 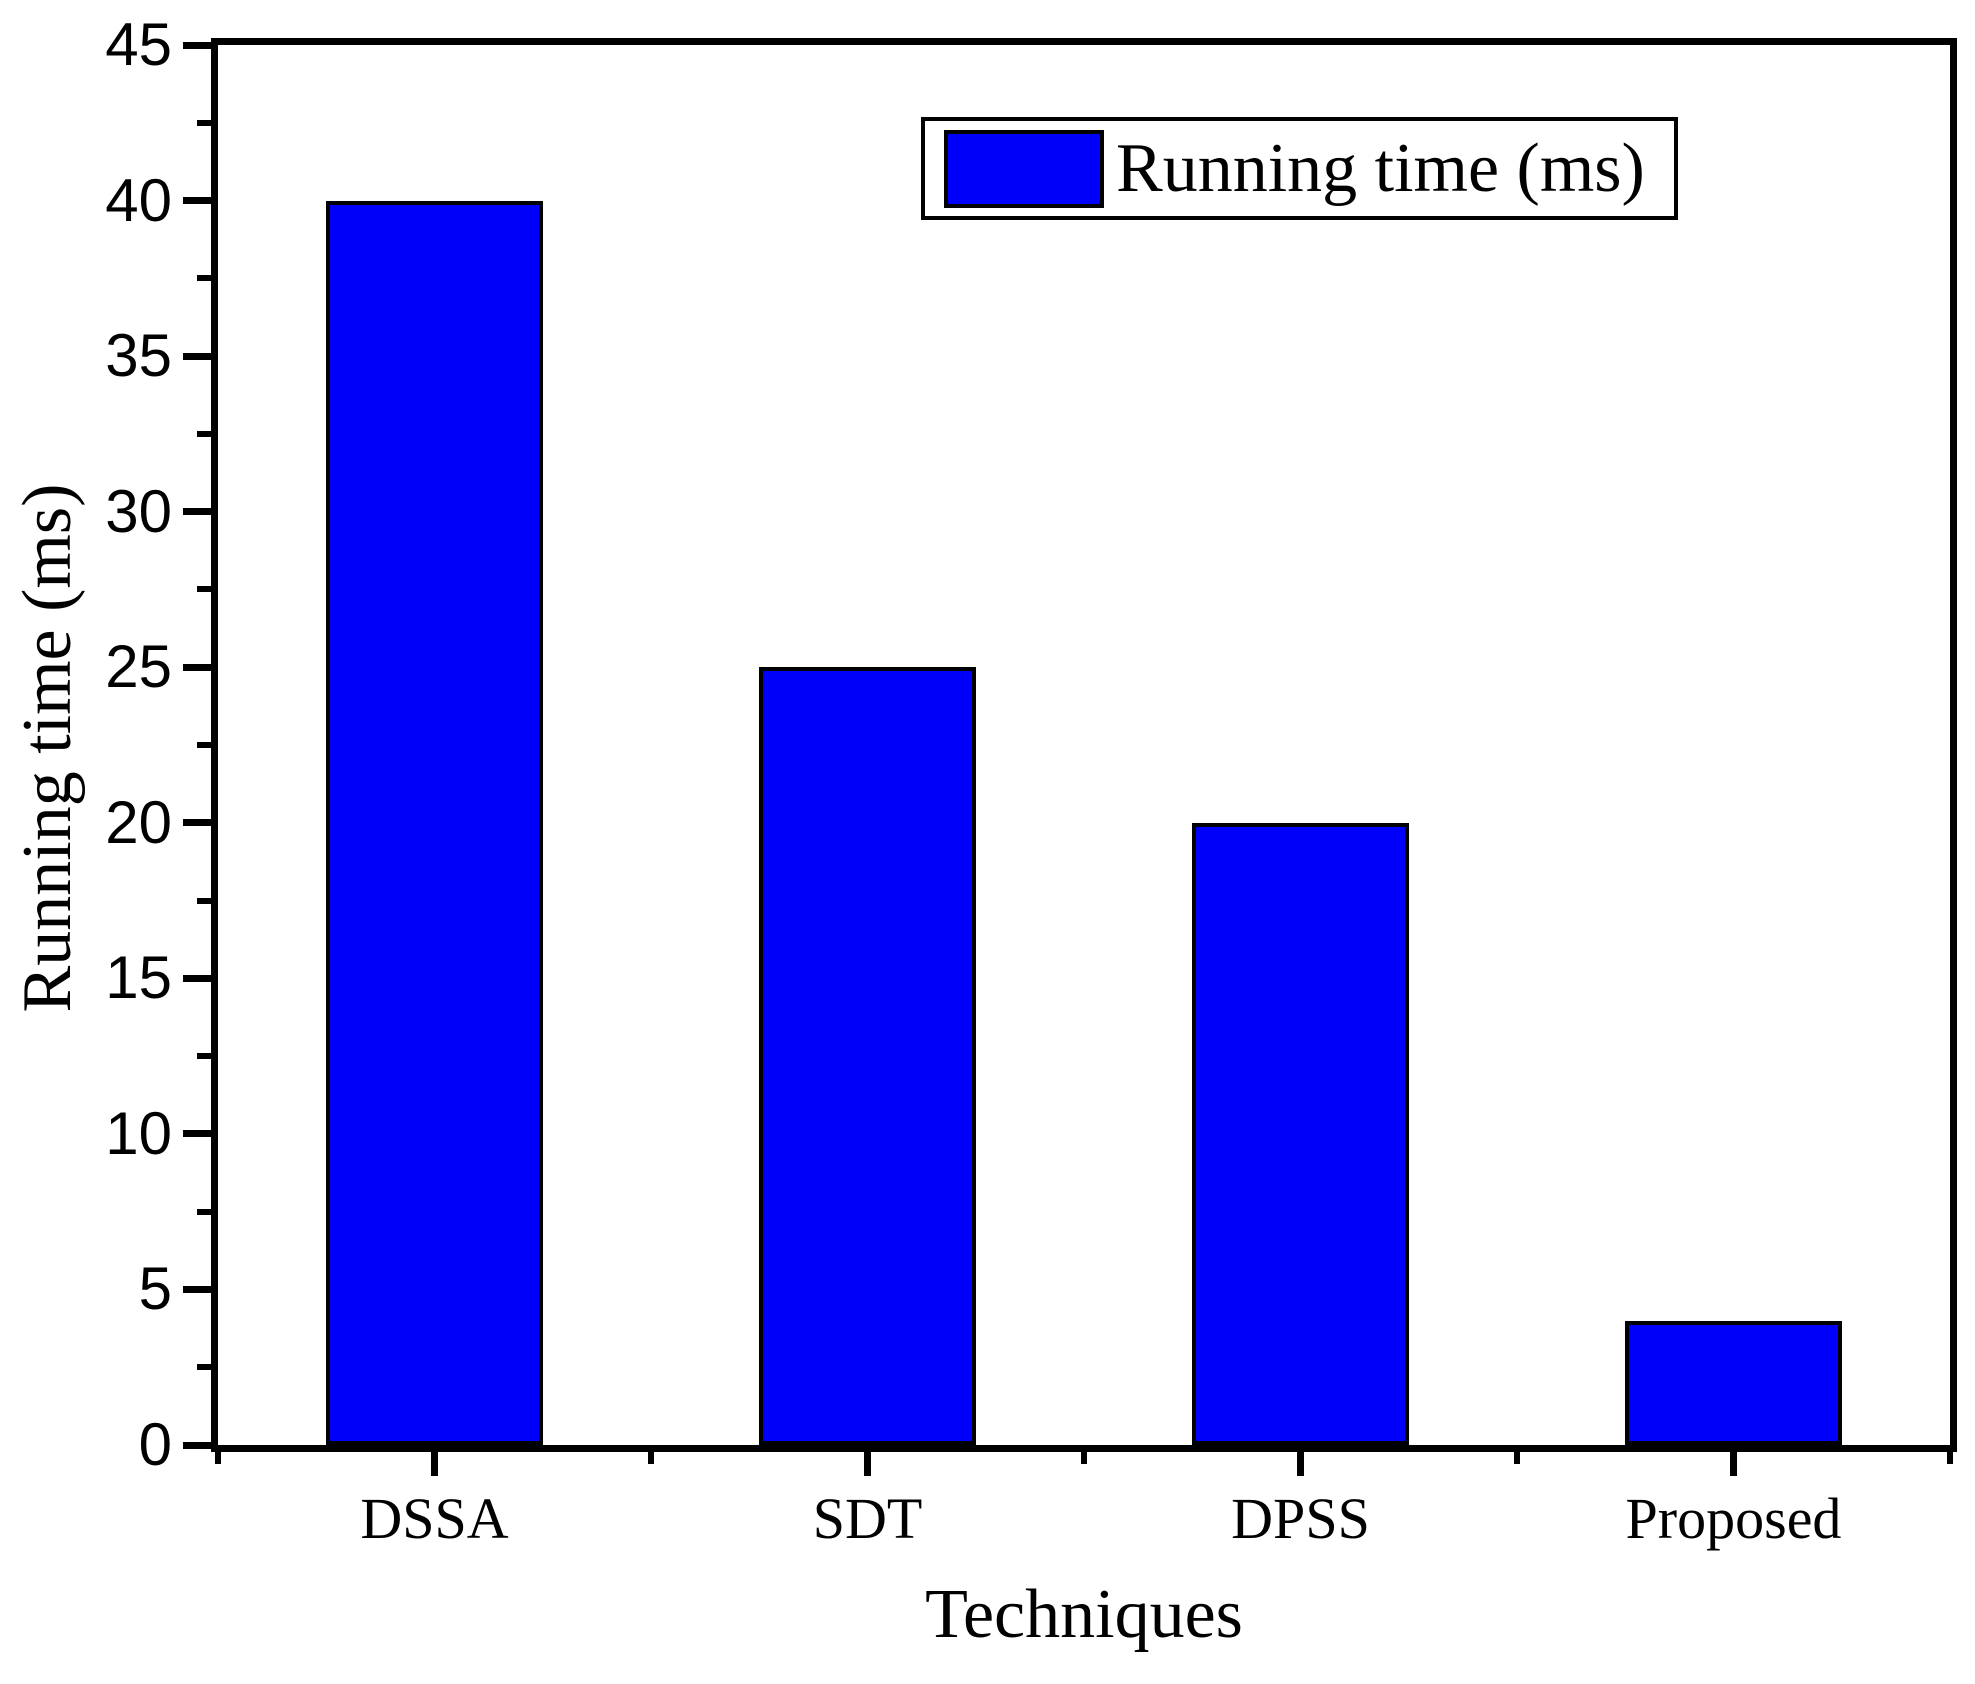 I want to click on y-tick-label: 45, so click(x=138, y=44).